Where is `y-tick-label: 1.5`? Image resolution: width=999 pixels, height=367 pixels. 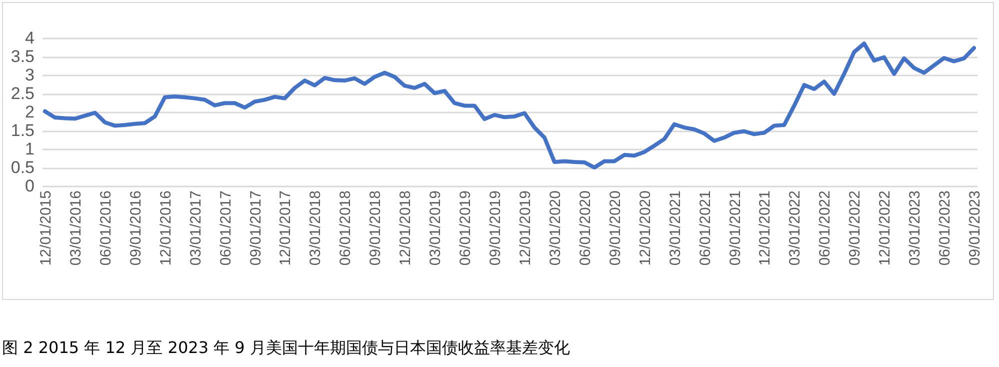 y-tick-label: 1.5 is located at coordinates (22, 130).